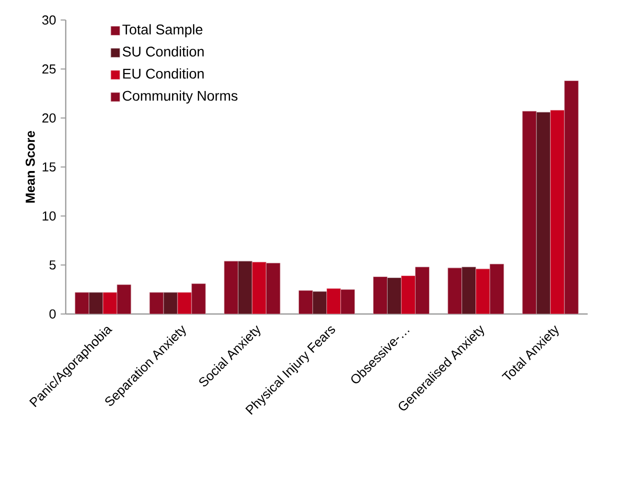  I want to click on legend-label: SU Condition, so click(163, 51).